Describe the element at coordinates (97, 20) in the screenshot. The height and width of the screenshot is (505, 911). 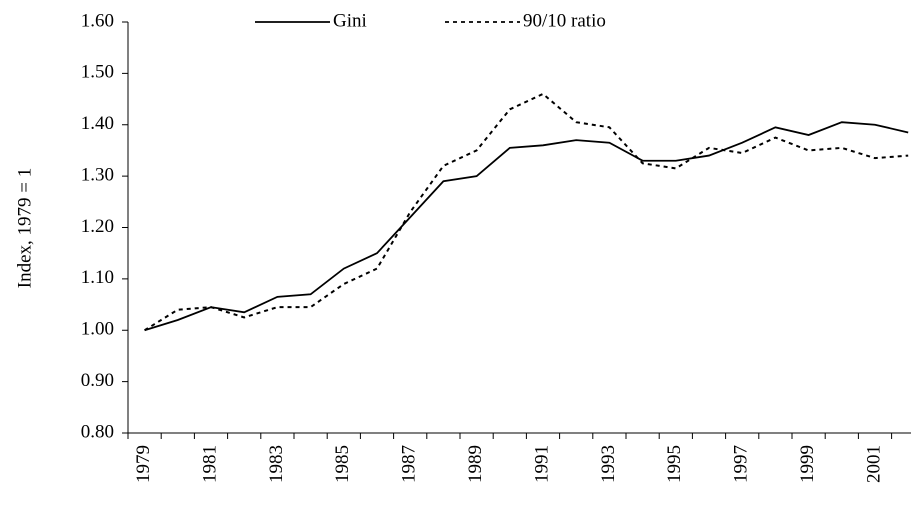
I see `y-tick-label: 1.60` at that location.